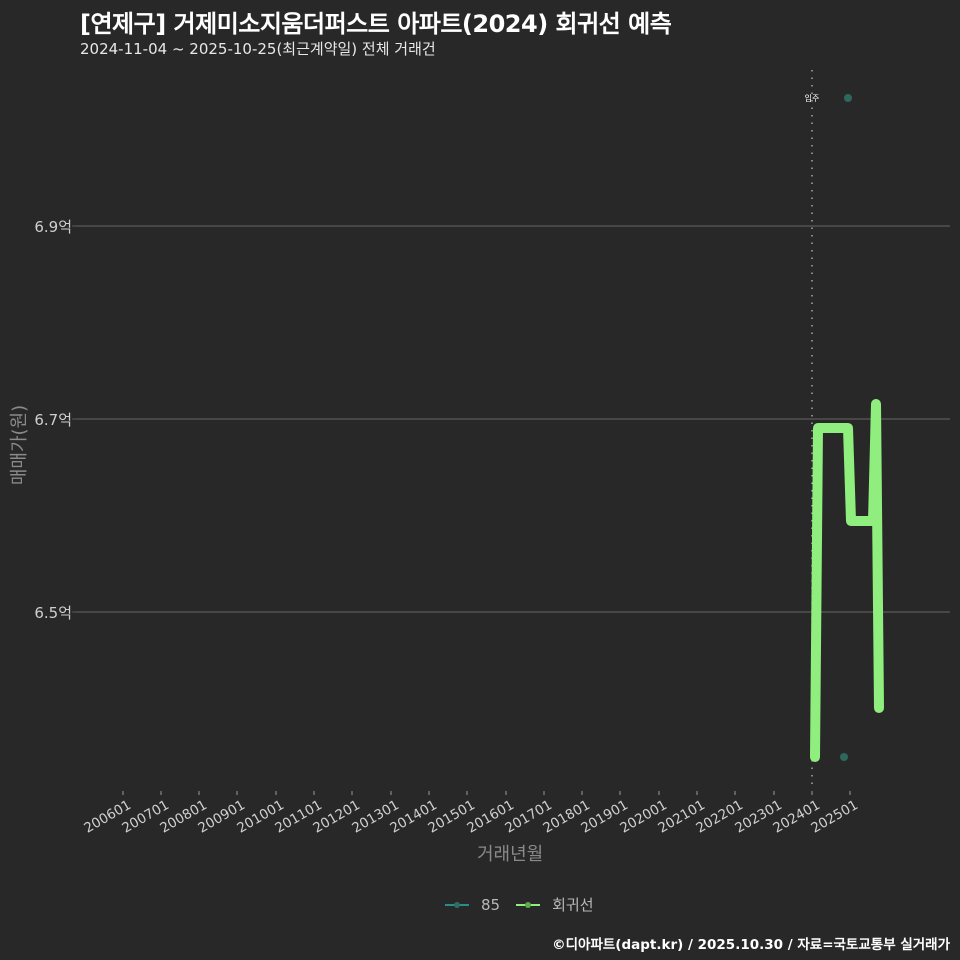 The image size is (960, 960). Describe the element at coordinates (258, 49) in the screenshot. I see `chart-subtitle: 2024-11-04 ~ 2025-10-25(최근계약일) 전체 거래건` at that location.